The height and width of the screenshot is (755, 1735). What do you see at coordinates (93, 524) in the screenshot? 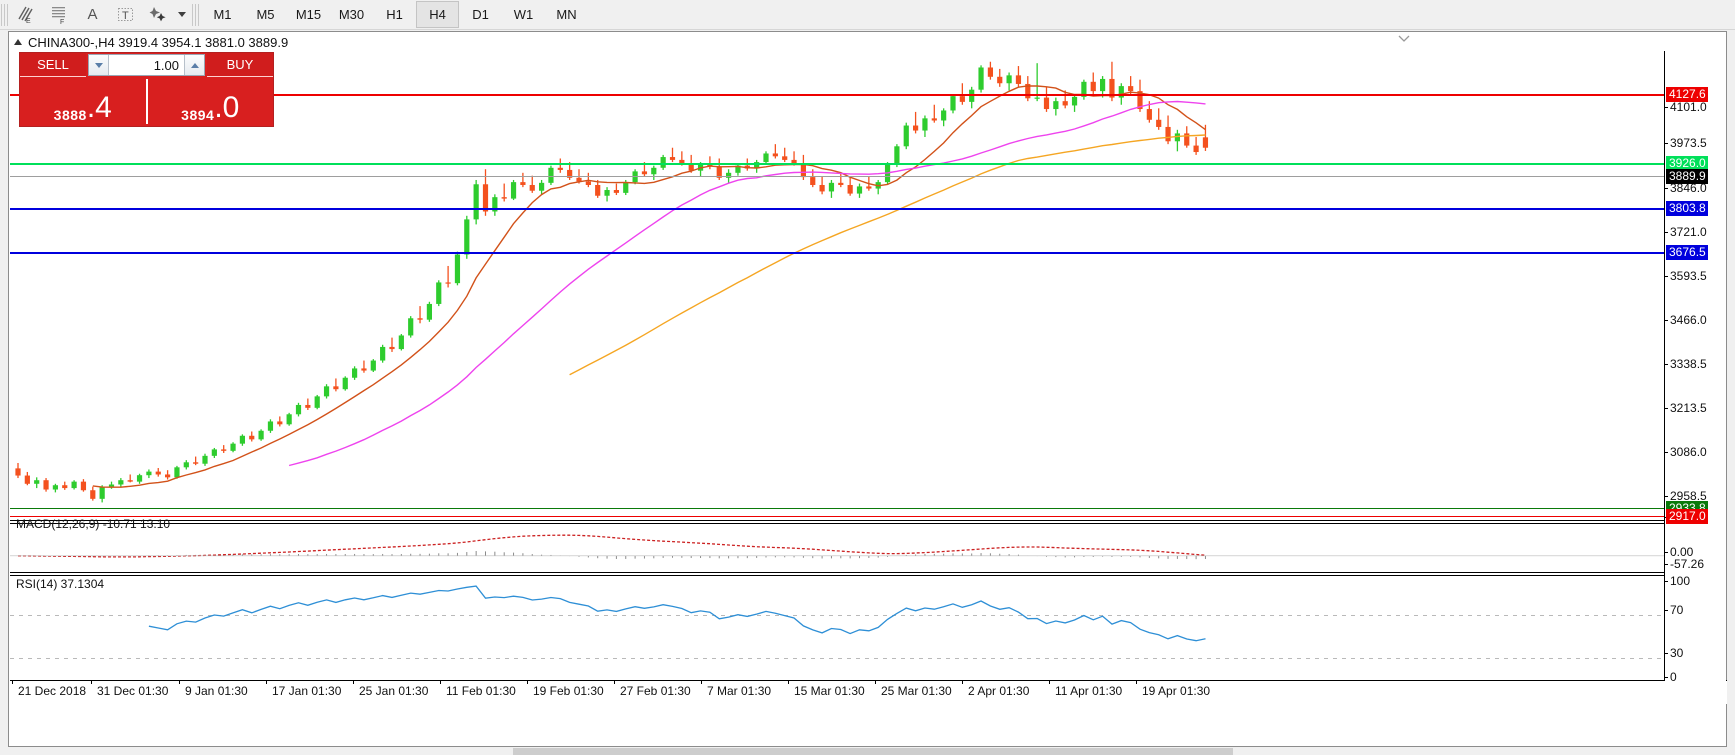
I see `macd-indicator-label: MACD(12,26,9) -10.71 13.10` at bounding box center [93, 524].